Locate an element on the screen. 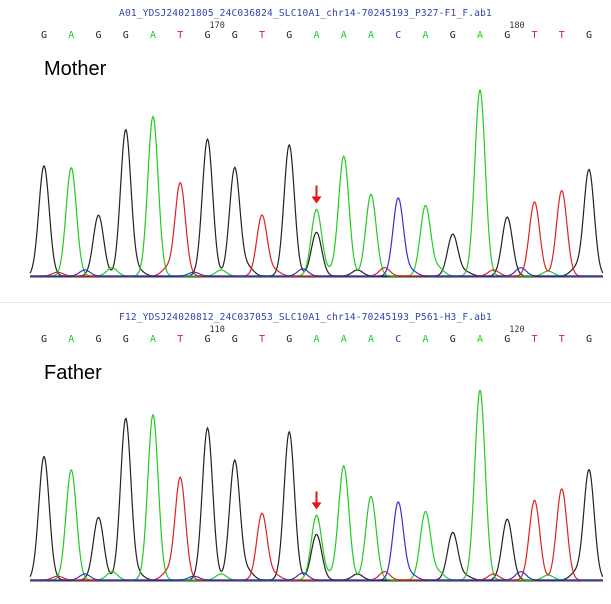 The height and width of the screenshot is (604, 611). panel-divider is located at coordinates (305, 302).